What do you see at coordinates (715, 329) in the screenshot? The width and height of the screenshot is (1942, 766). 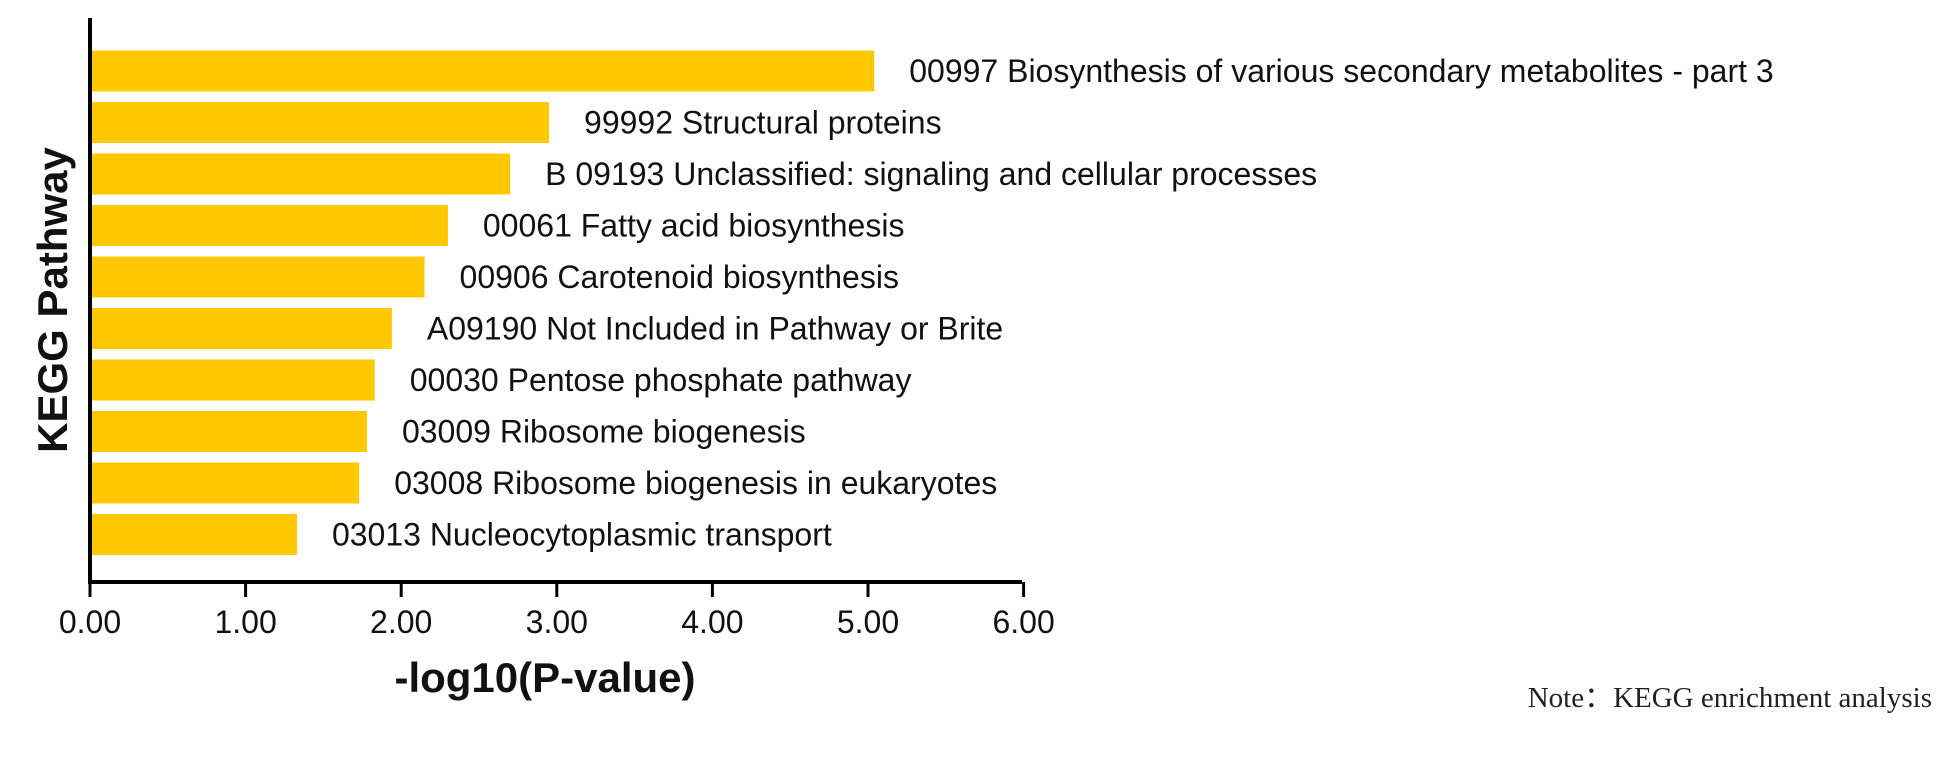 I see `bar-label: A09190 Not Included in Pathway or Brite` at bounding box center [715, 329].